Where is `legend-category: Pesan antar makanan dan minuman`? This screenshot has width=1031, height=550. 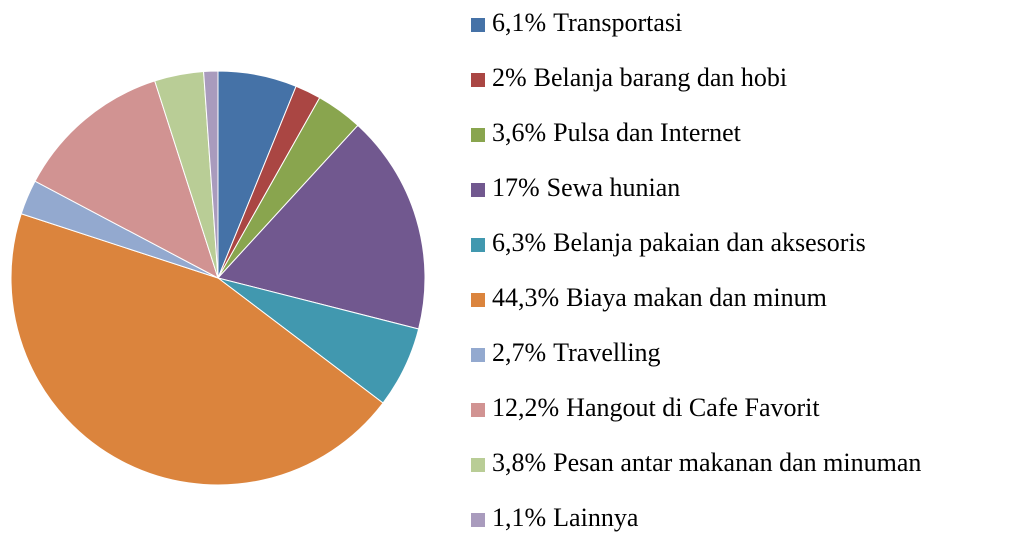 legend-category: Pesan antar makanan dan minuman is located at coordinates (737, 462).